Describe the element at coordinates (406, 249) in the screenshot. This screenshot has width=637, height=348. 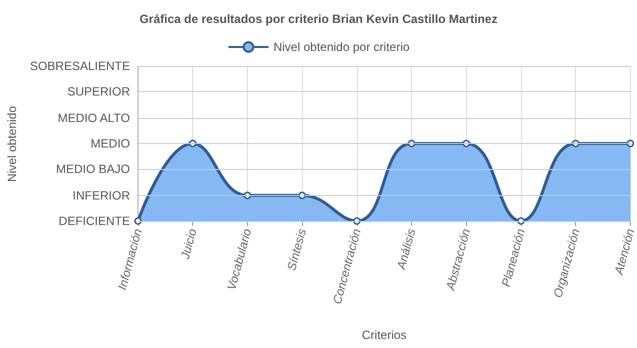
I see `x-tick-label: Análisis` at that location.